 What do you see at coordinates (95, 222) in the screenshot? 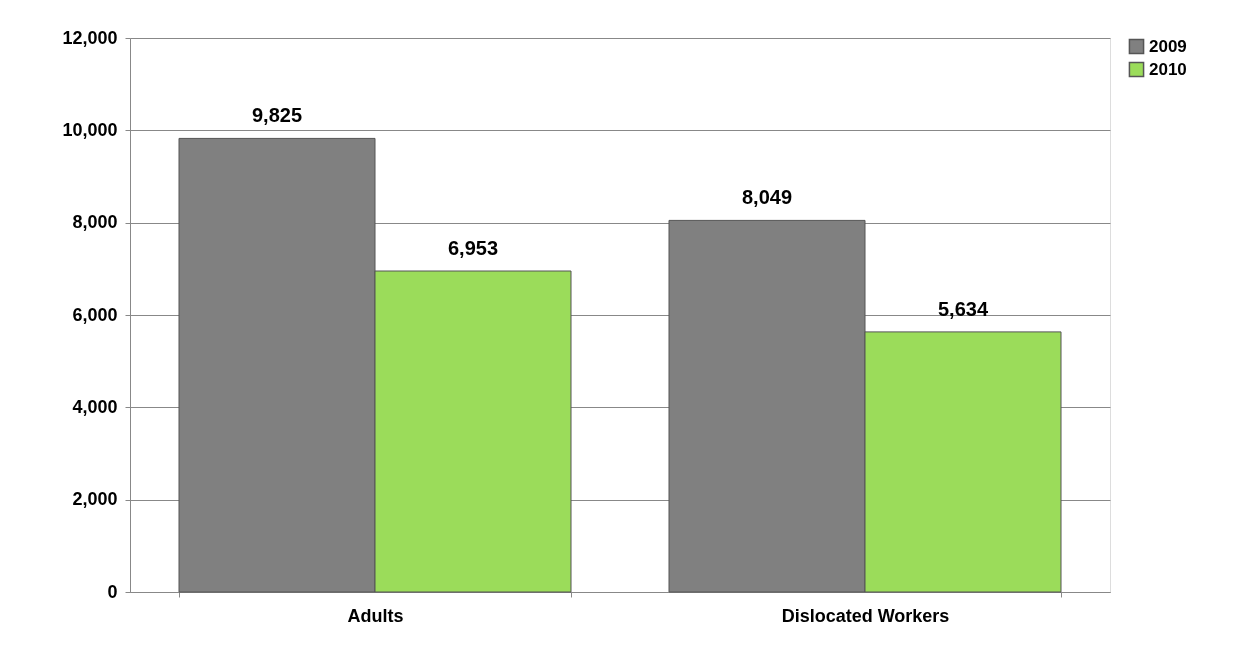
I see `y-tick-label: 8,000` at bounding box center [95, 222].